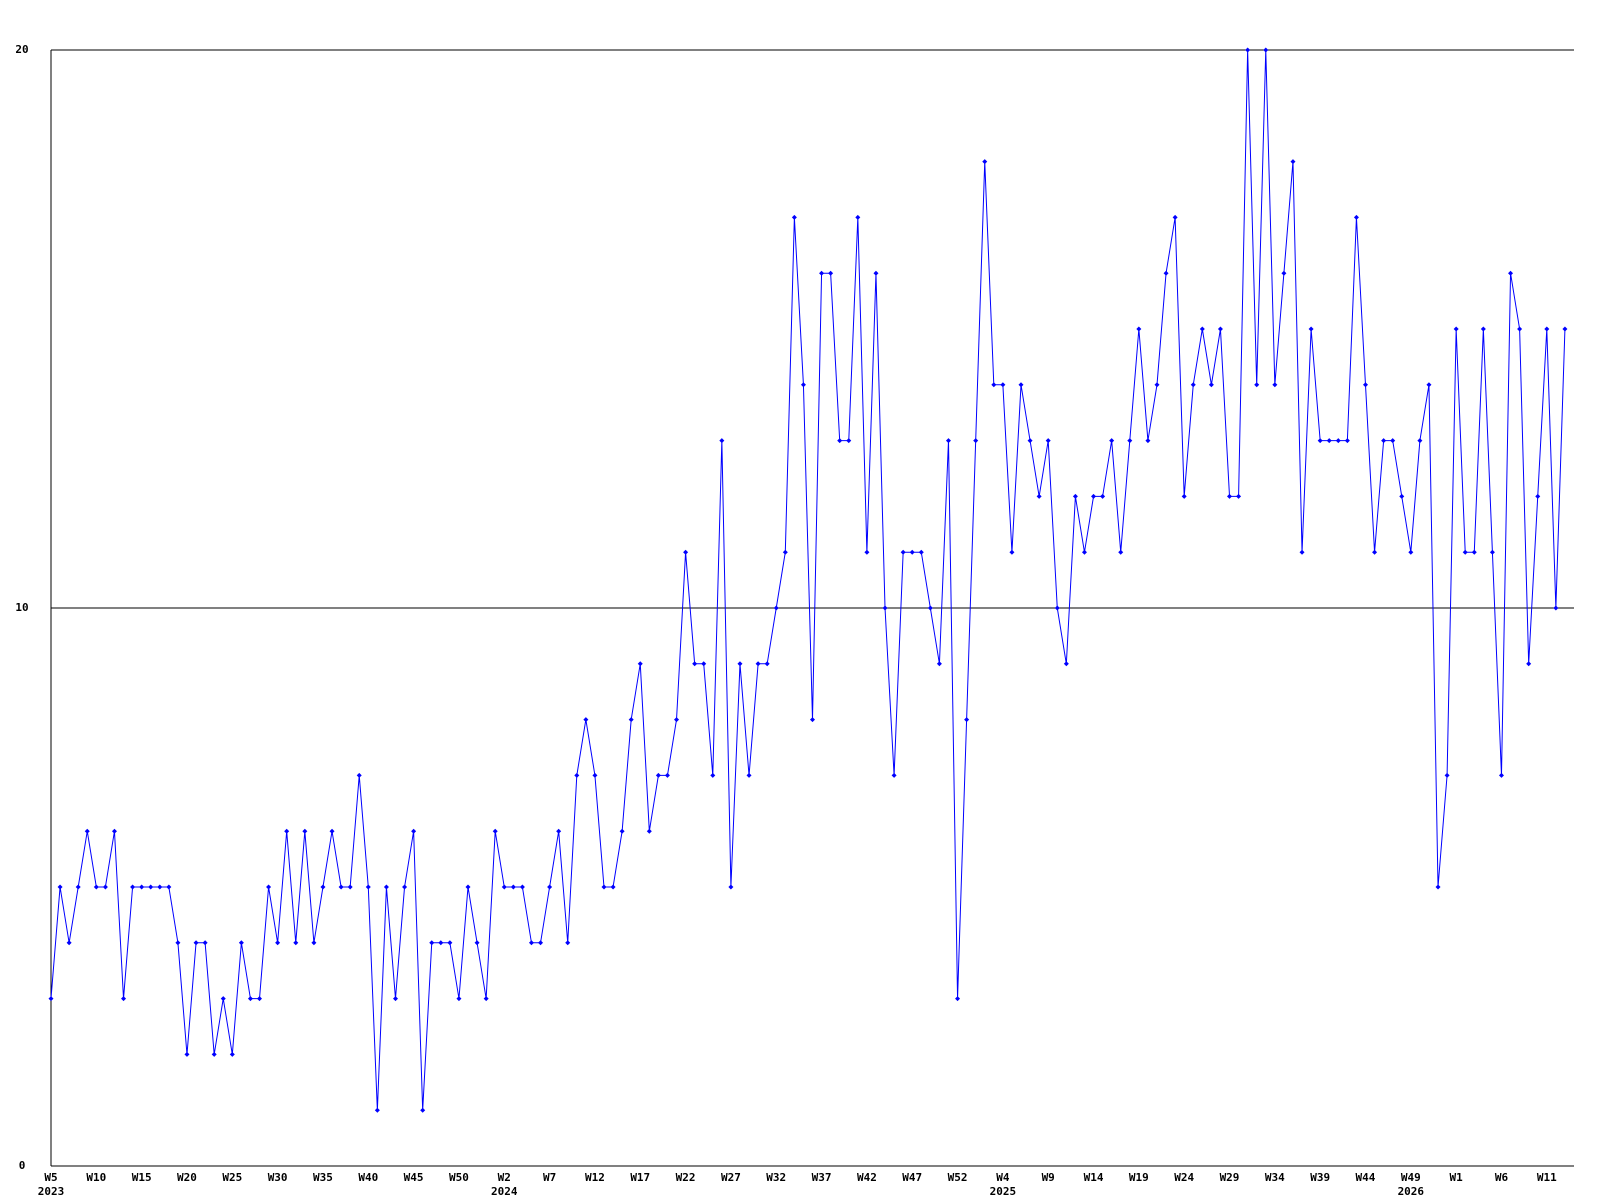 The image size is (1600, 1200). Describe the element at coordinates (96, 1177) in the screenshot. I see `x-tick-label: W10` at that location.